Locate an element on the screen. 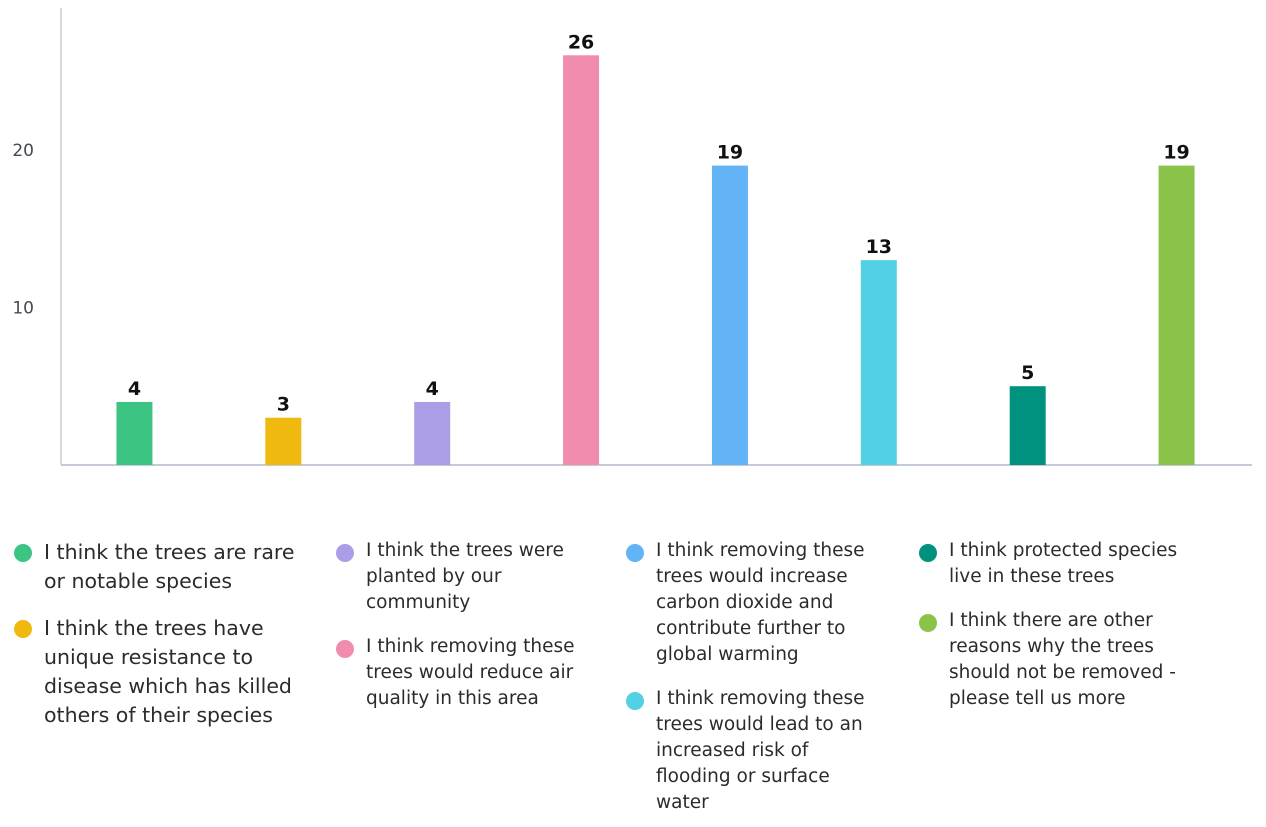 The image size is (1266, 827). y-tick-label: 20 is located at coordinates (23, 151).